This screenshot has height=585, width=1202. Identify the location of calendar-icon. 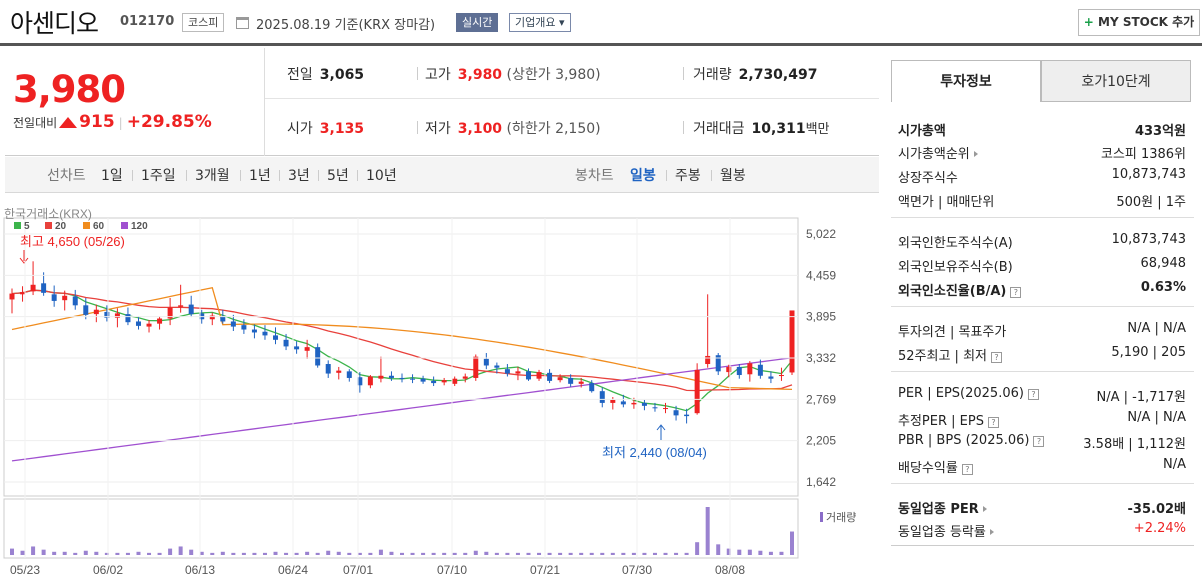
(242, 23).